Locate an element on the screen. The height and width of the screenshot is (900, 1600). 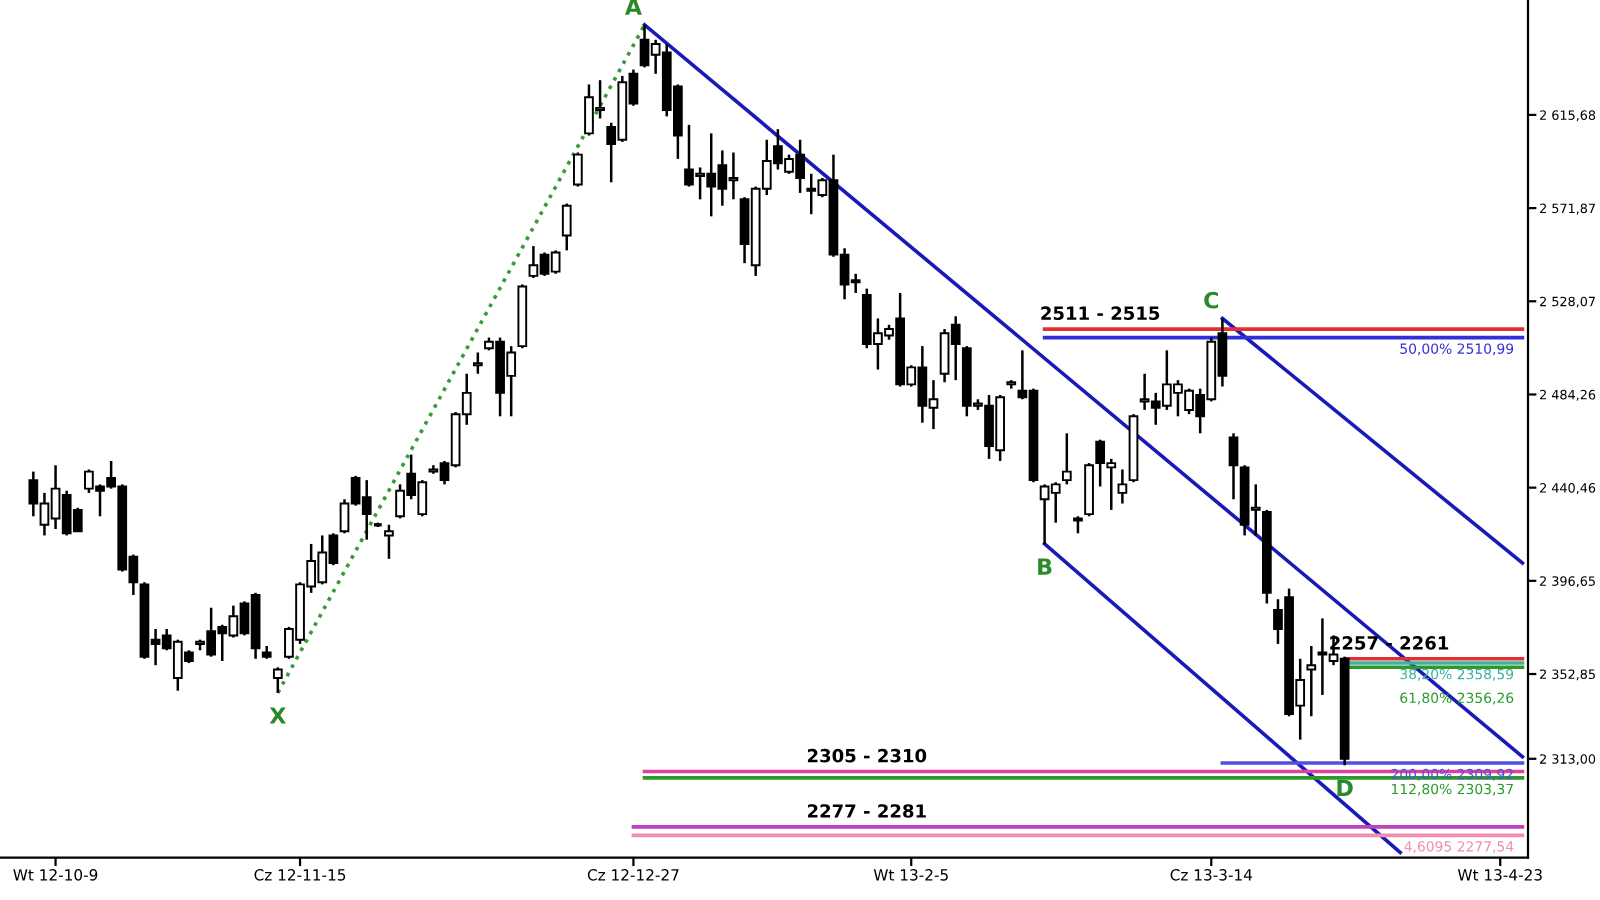
text: D is located at coordinates (1345, 787).